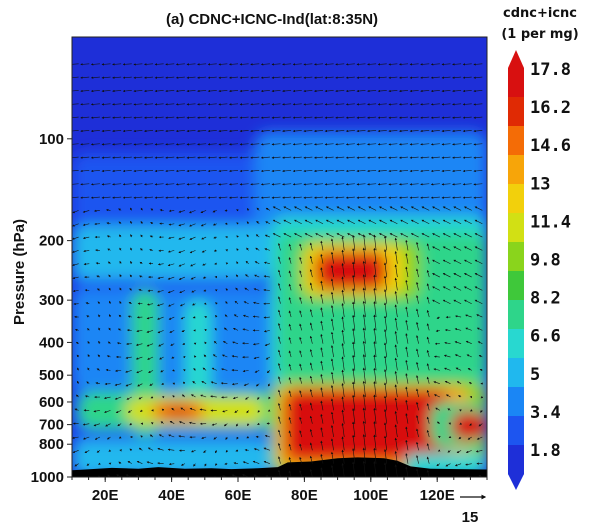 The height and width of the screenshot is (529, 589). Describe the element at coordinates (468, 426) in the screenshot. I see `field-east-edge-red` at that location.